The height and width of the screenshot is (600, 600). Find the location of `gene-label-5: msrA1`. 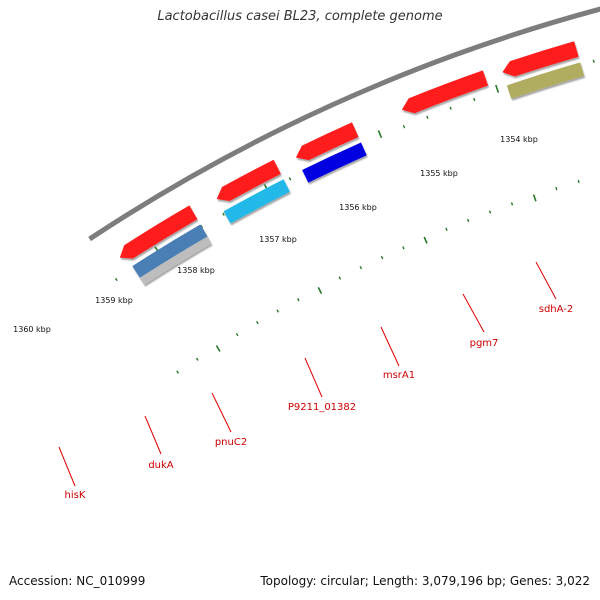

gene-label-5: msrA1 is located at coordinates (399, 375).